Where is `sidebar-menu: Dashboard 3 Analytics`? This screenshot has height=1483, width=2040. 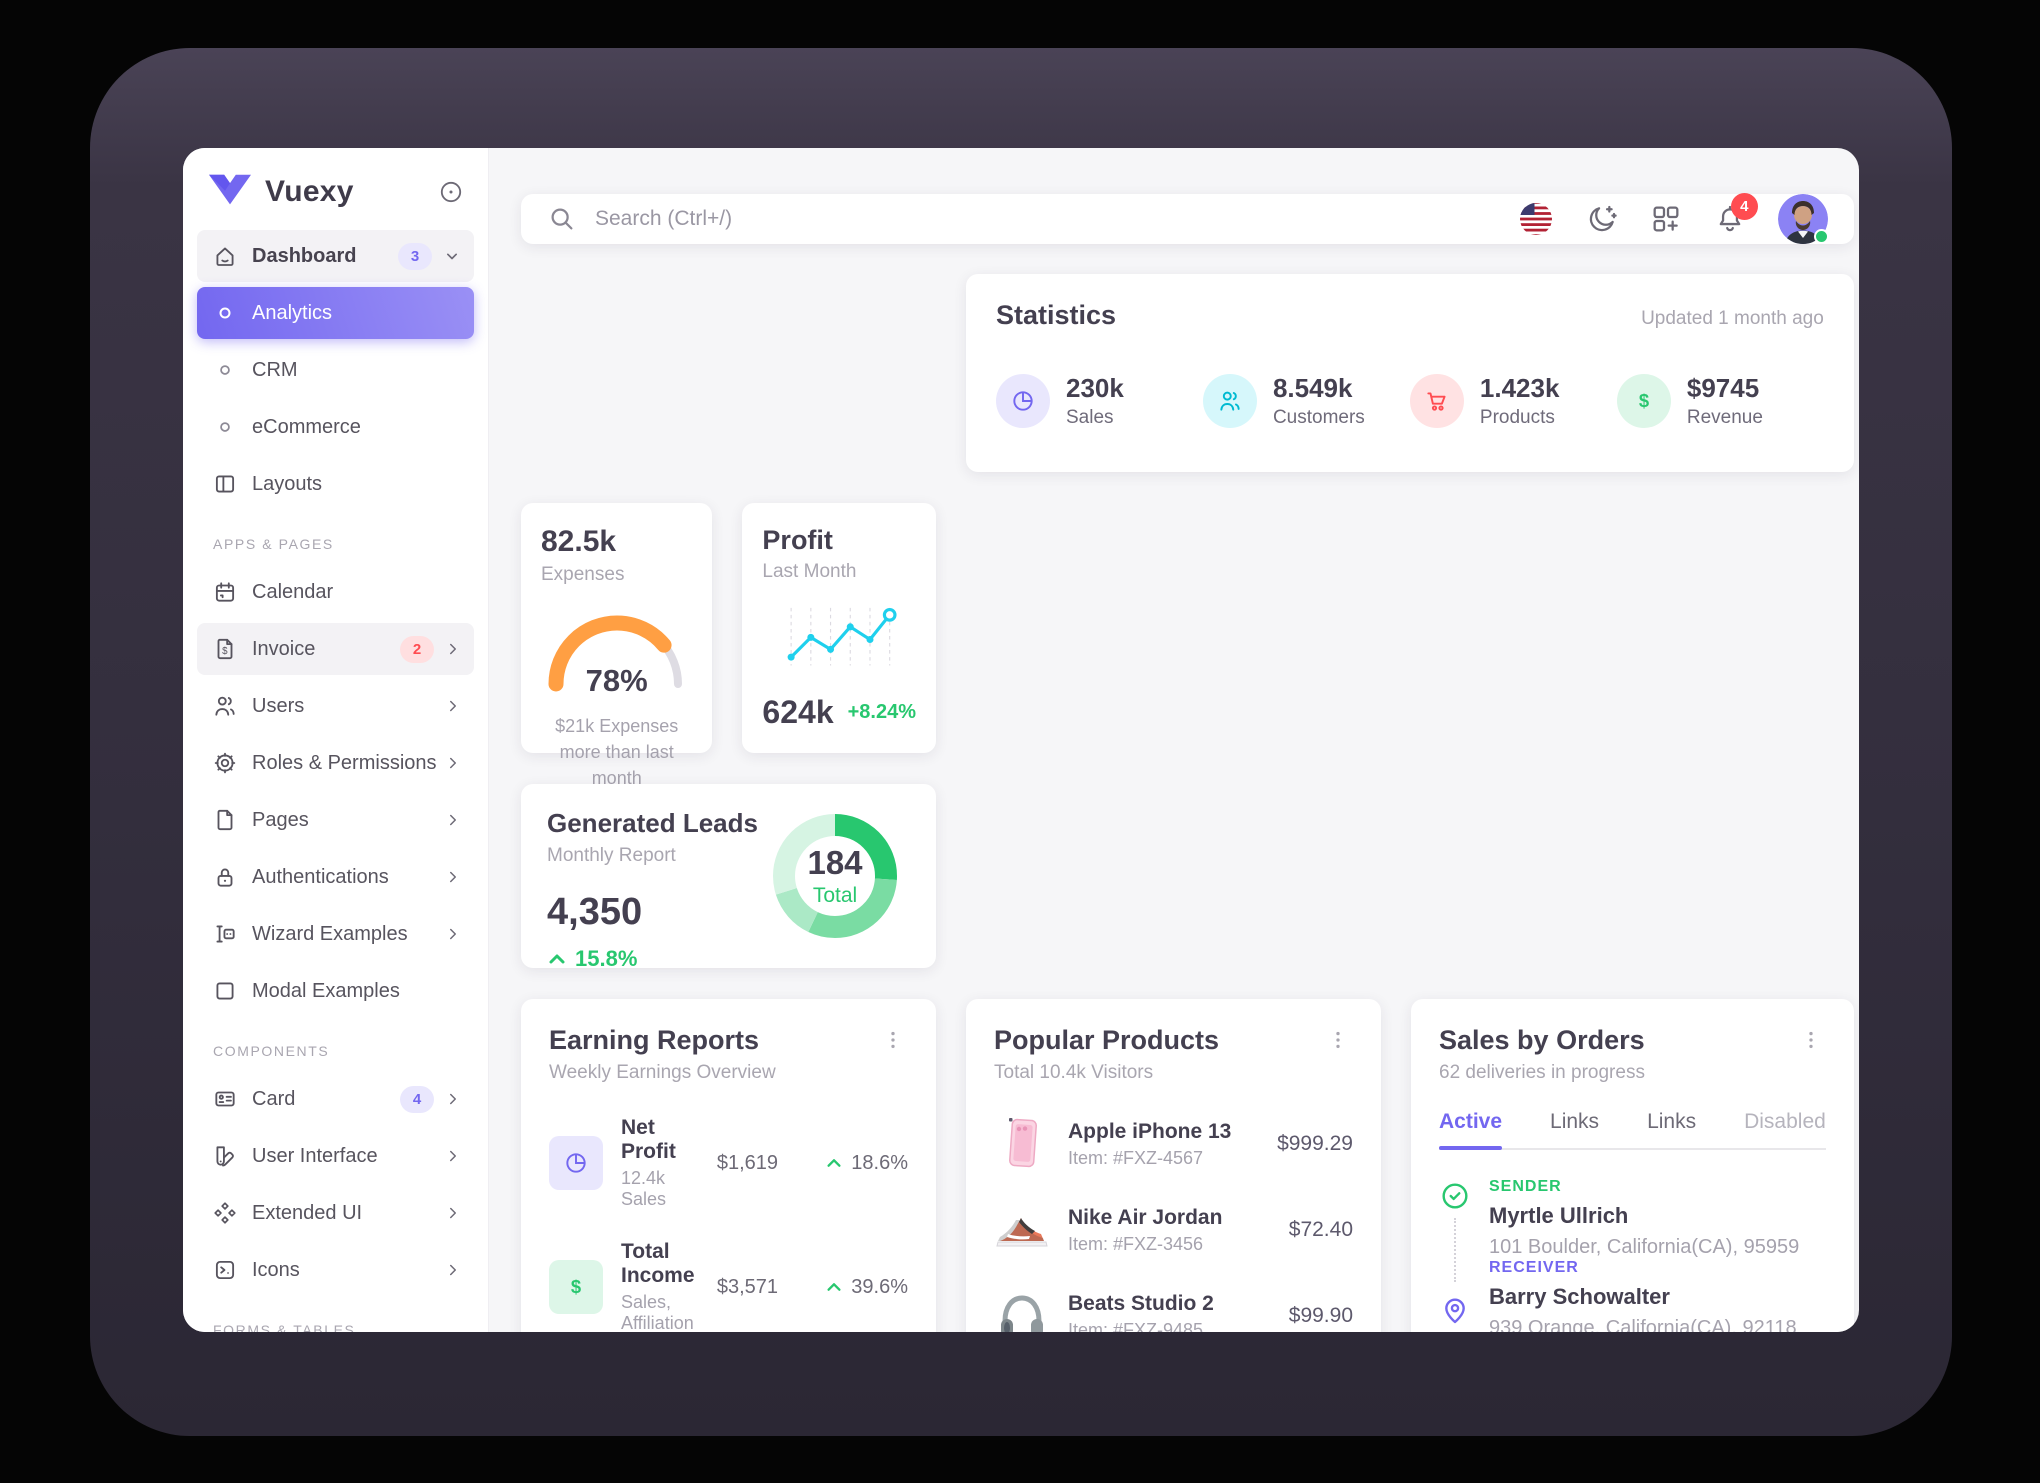 sidebar-menu: Dashboard 3 Analytics is located at coordinates (335, 781).